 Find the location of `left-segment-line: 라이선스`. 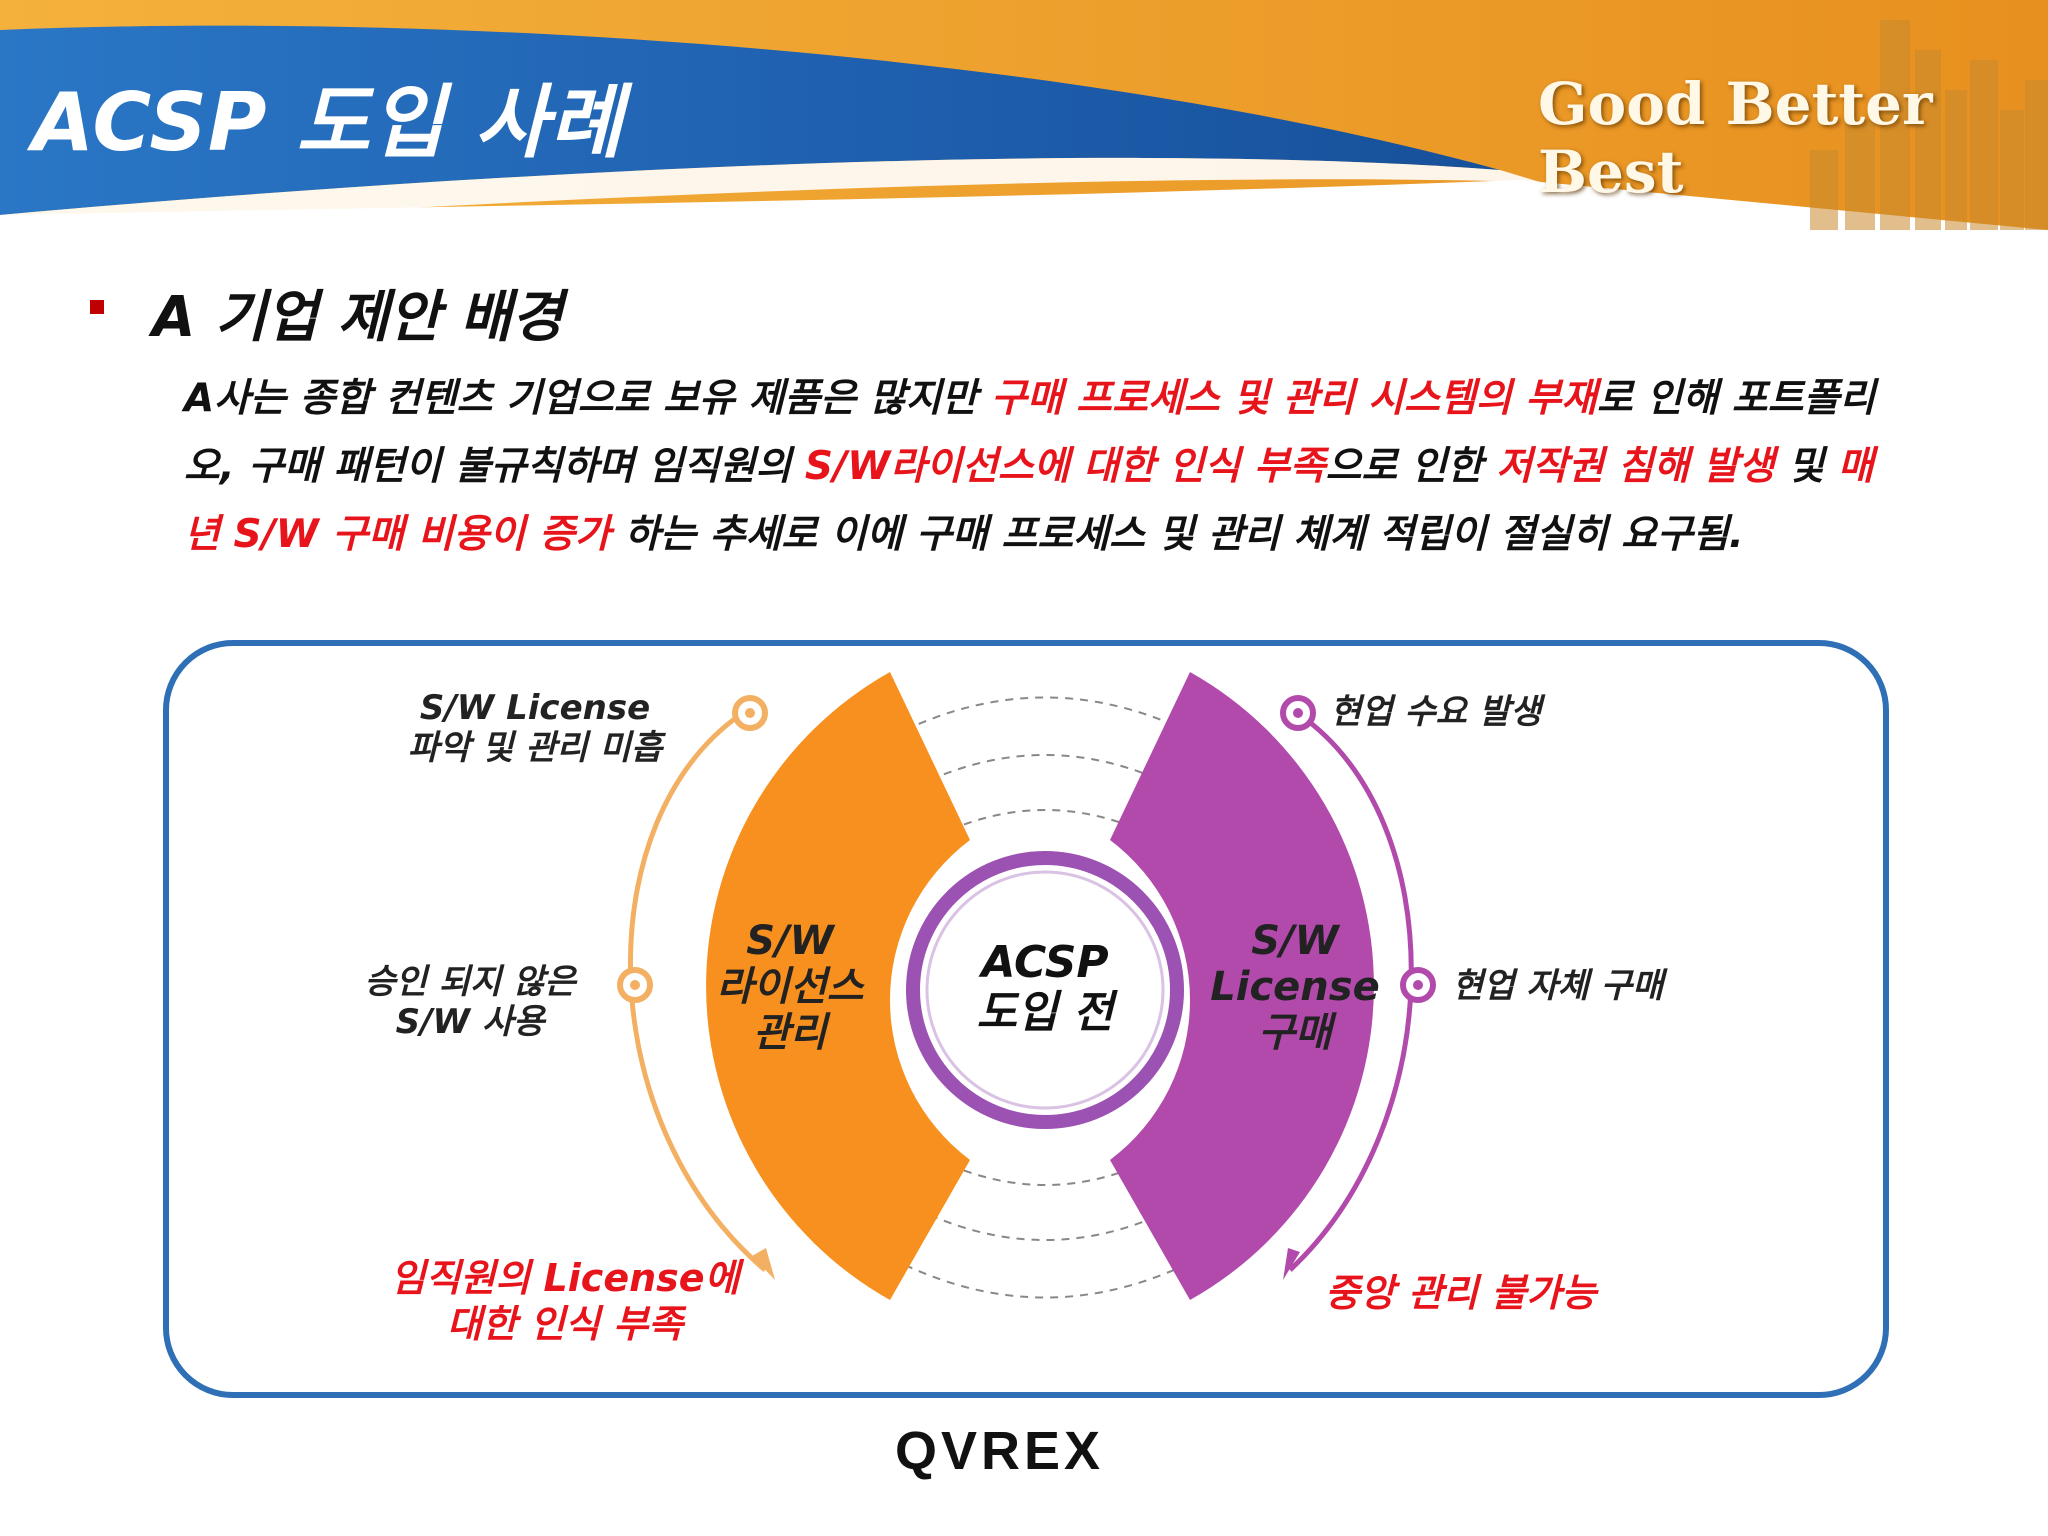

left-segment-line: 라이선스 is located at coordinates (790, 987).